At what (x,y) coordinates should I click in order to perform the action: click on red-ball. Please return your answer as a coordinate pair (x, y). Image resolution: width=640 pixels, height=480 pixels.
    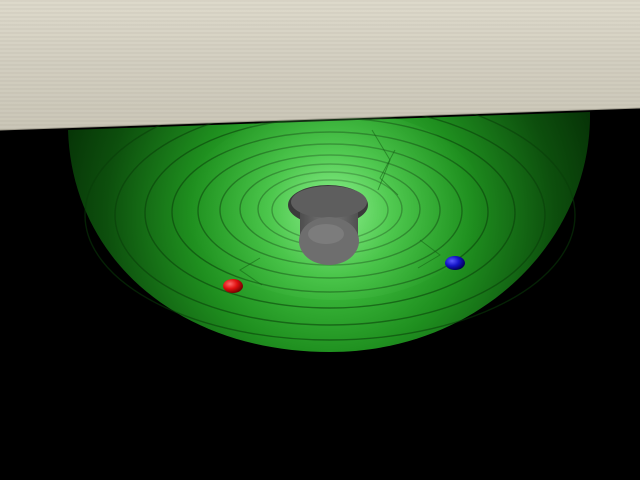
    Looking at the image, I should click on (233, 286).